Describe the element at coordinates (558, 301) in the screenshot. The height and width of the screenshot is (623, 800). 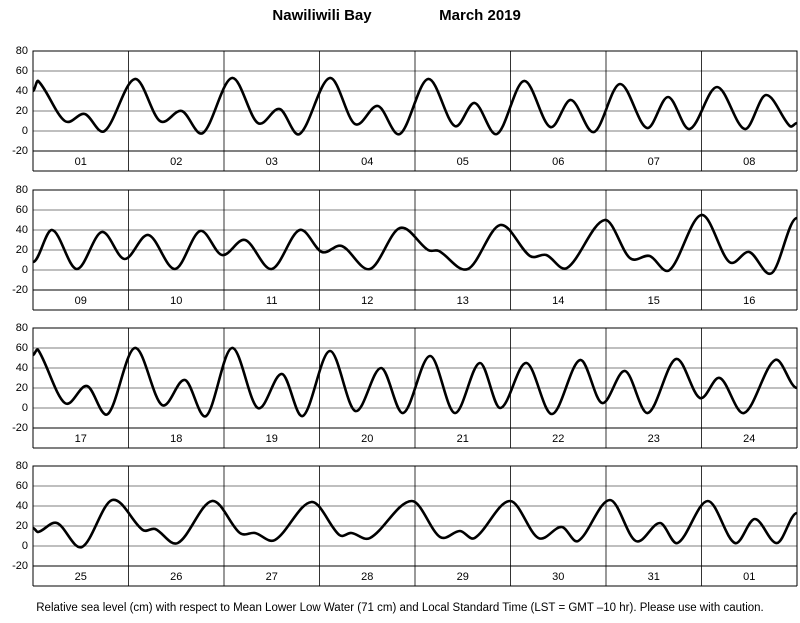
I see `x-tick-label: 14` at that location.